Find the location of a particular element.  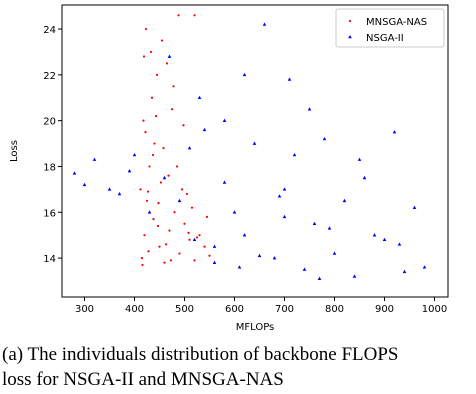

x-axis-label: MFLOPs is located at coordinates (255, 327).